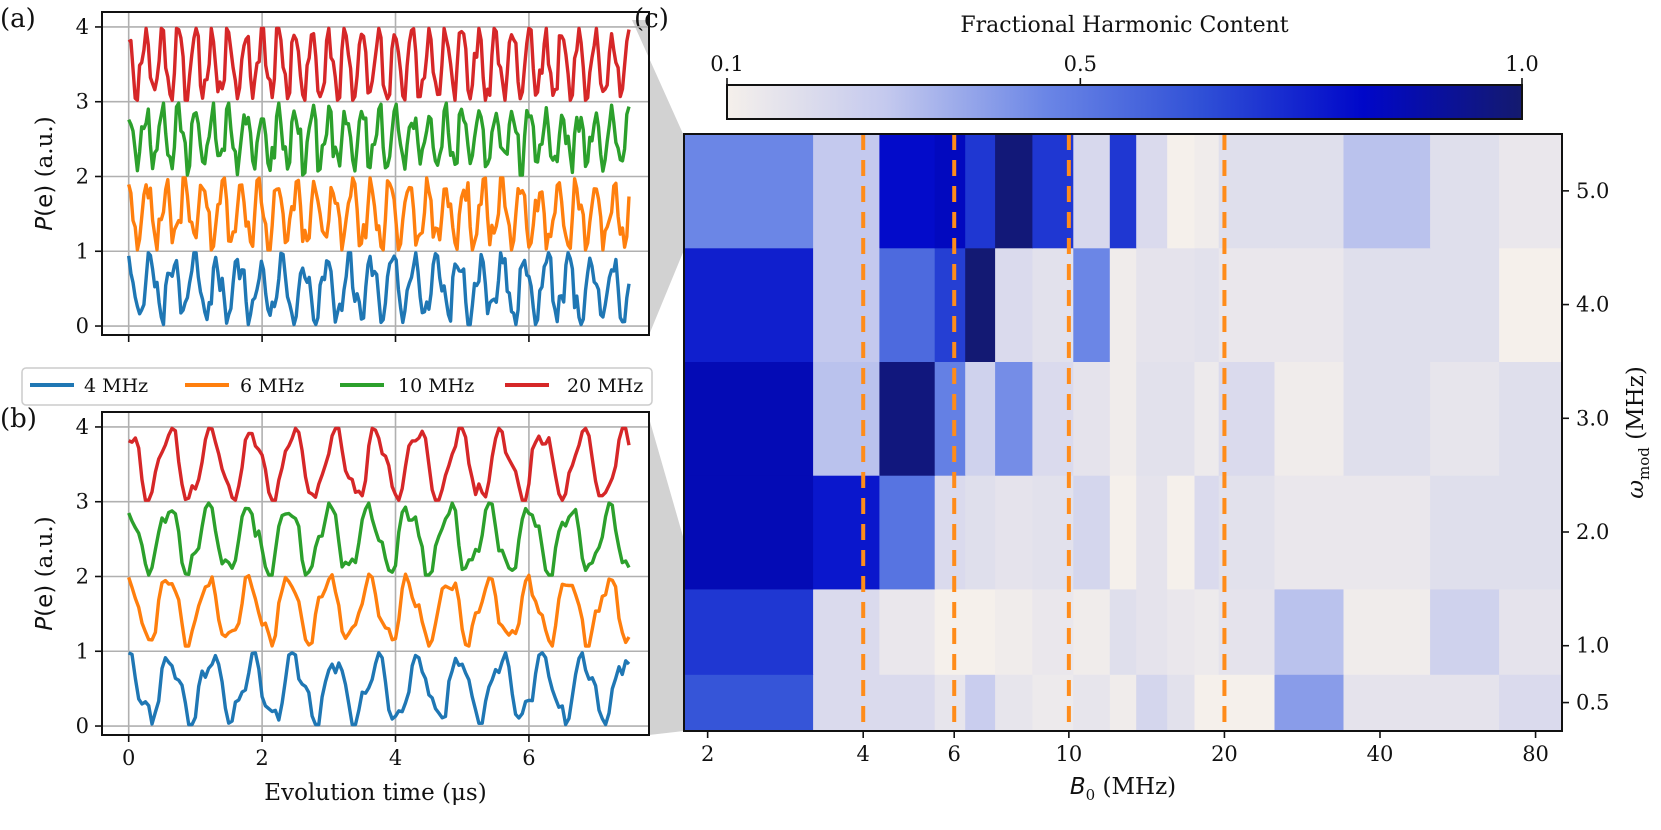  Describe the element at coordinates (1592, 305) in the screenshot. I see `y-tick-label: 4.0` at that location.